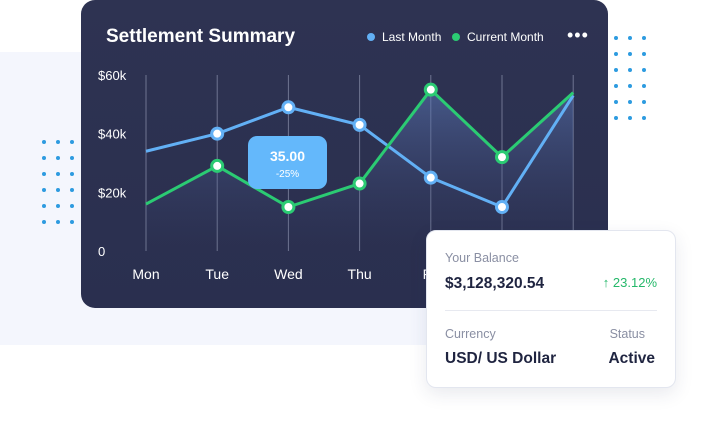 The height and width of the screenshot is (431, 717). I want to click on legend-dot-current-month, so click(456, 37).